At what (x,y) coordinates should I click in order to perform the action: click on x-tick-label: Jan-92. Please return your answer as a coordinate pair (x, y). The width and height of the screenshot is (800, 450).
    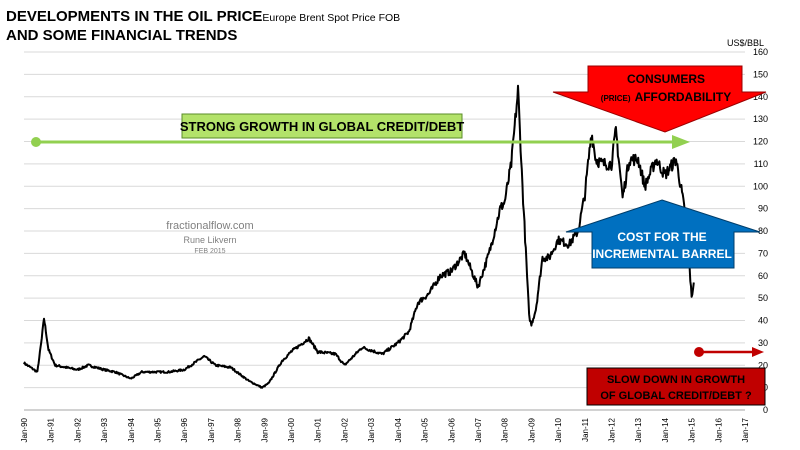
    Looking at the image, I should click on (77, 429).